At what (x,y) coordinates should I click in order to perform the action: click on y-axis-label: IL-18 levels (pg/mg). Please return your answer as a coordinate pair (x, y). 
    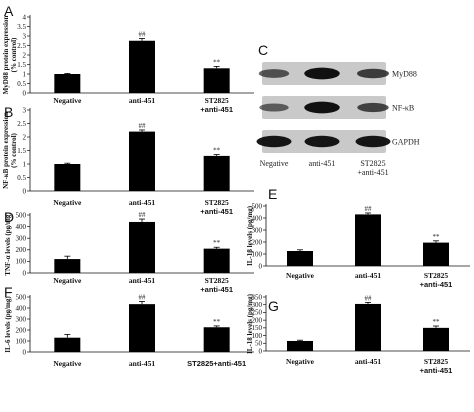
    Looking at the image, I should click on (250, 323).